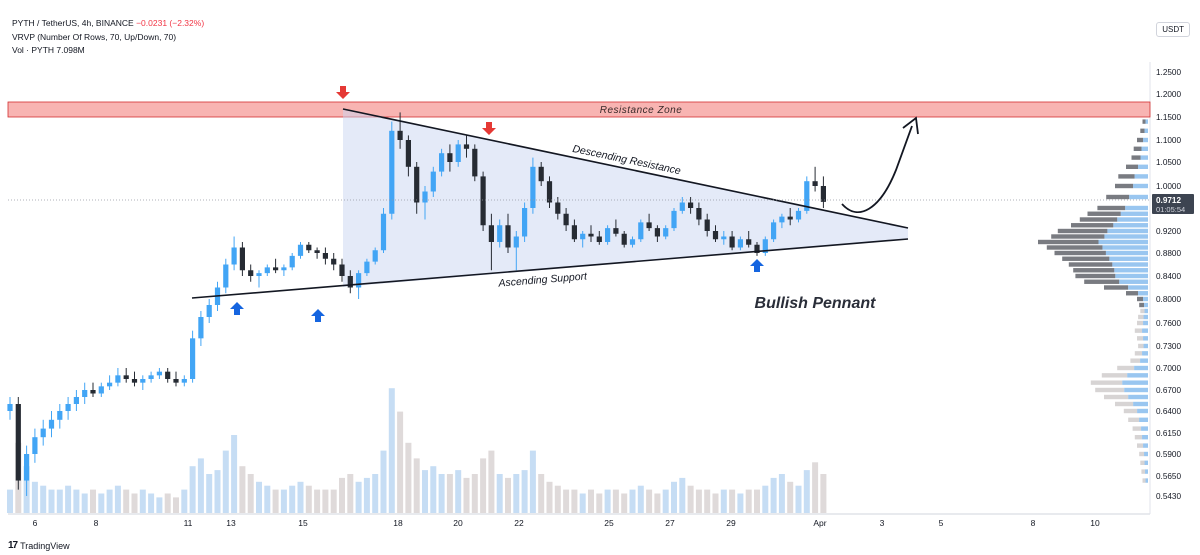  Describe the element at coordinates (489, 128) in the screenshot. I see `red-down-arrow-icon` at that location.